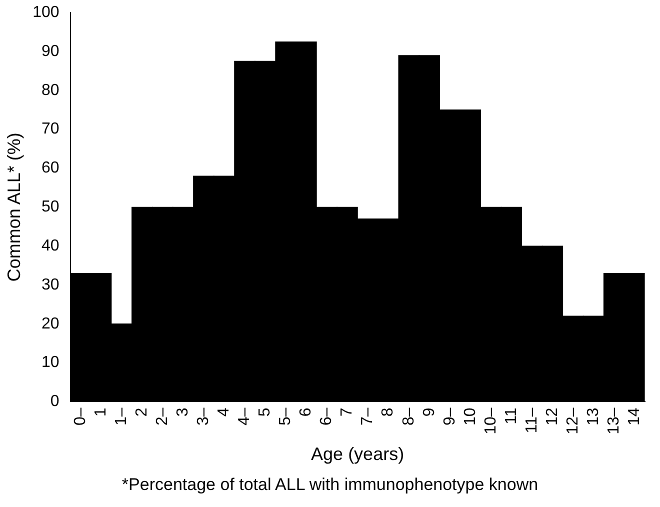  What do you see at coordinates (51, 245) in the screenshot?
I see `y-tick-label: 40` at bounding box center [51, 245].